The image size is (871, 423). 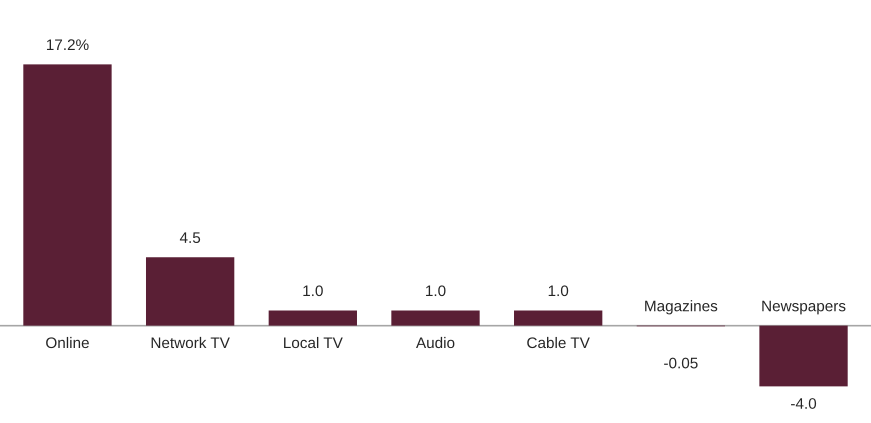 What do you see at coordinates (435, 342) in the screenshot?
I see `x-tick-label: Audio` at bounding box center [435, 342].